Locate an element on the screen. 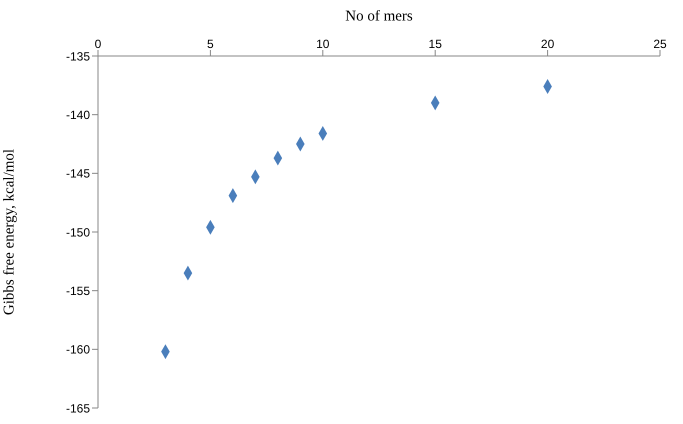 Image resolution: width=683 pixels, height=424 pixels. x-axis-title: No of mers is located at coordinates (379, 16).